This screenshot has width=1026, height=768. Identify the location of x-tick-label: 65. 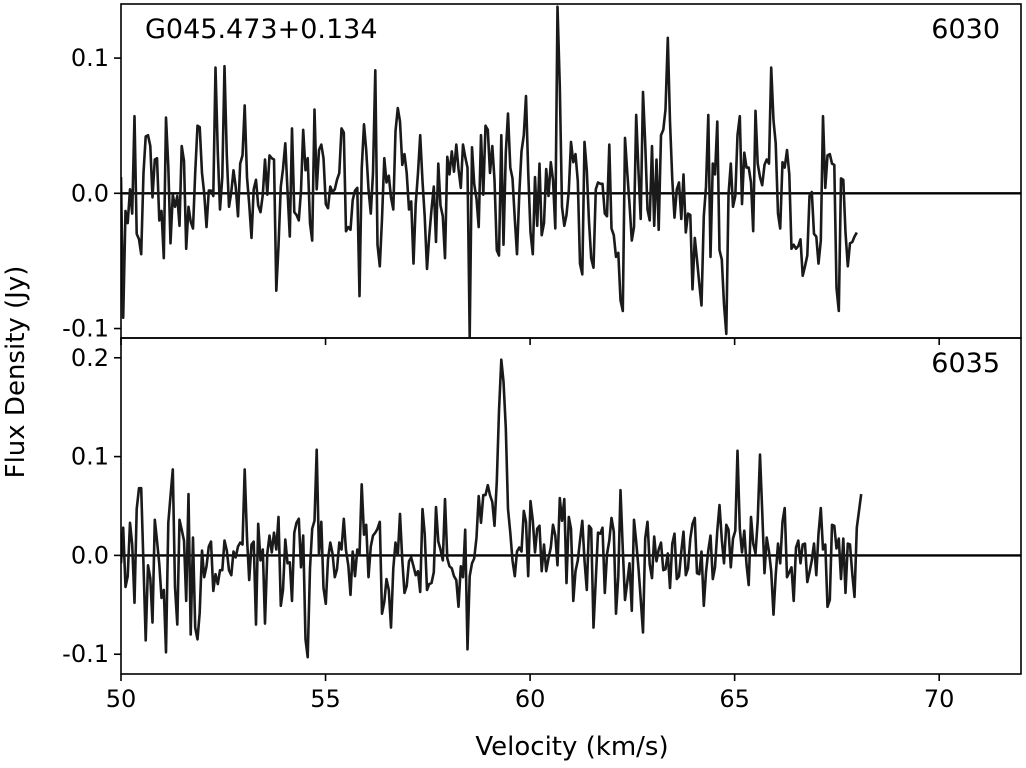
(734, 699).